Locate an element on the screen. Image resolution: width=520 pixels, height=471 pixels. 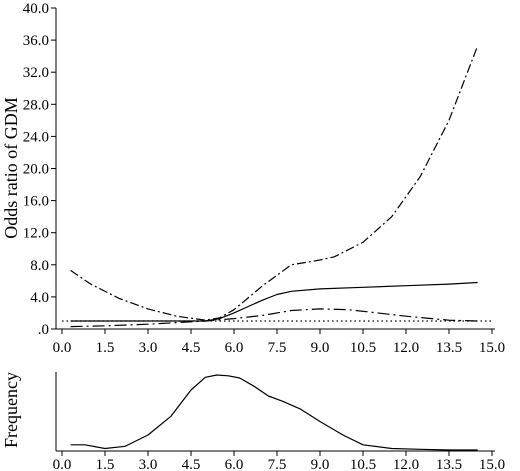
top-x-tick-label: 13.5 is located at coordinates (449, 348).